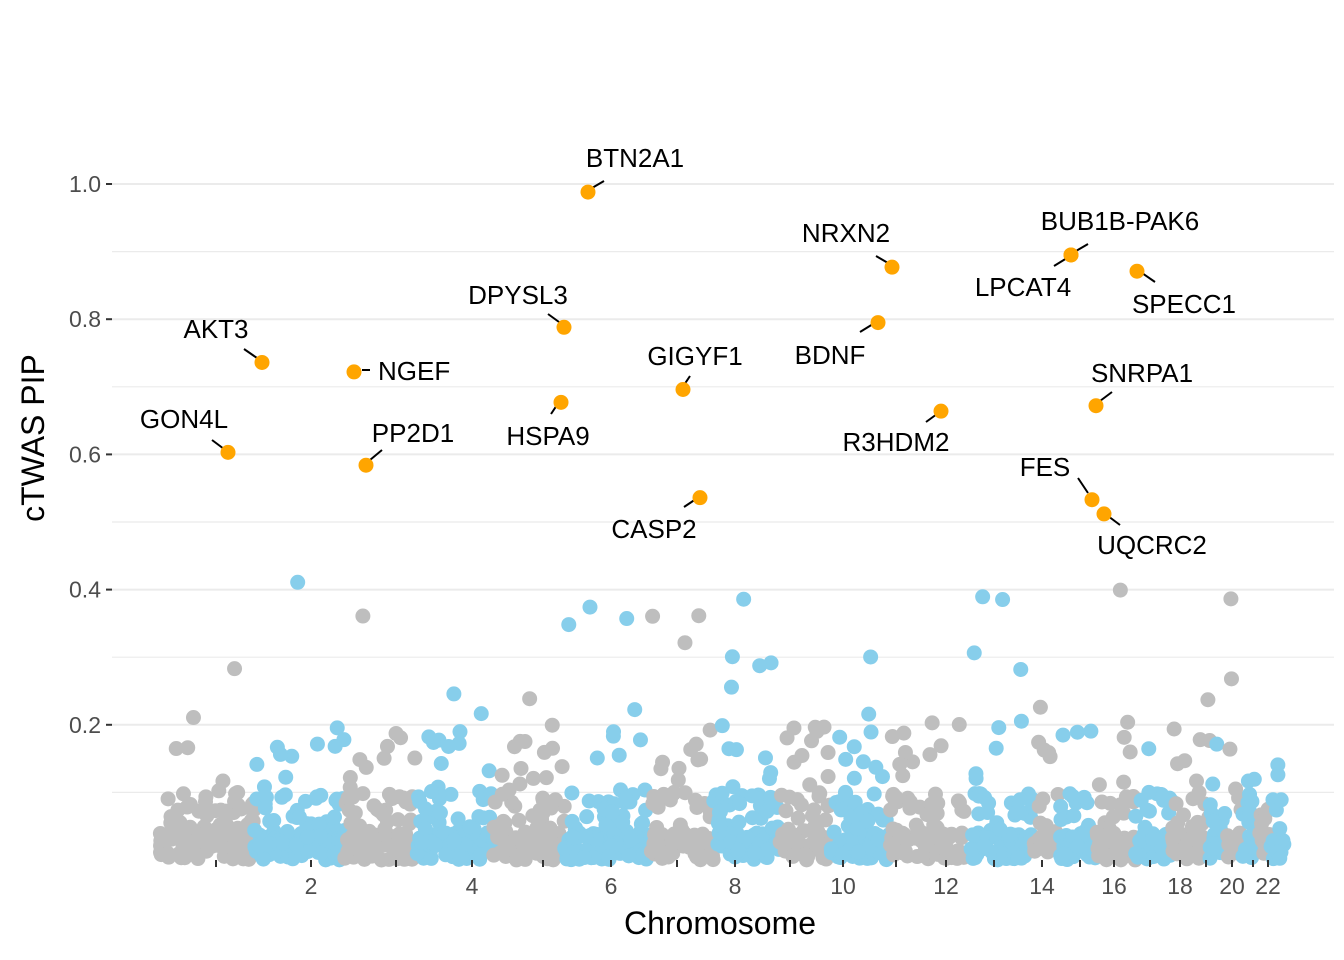 The width and height of the screenshot is (1344, 960). What do you see at coordinates (85, 725) in the screenshot?
I see `y-tick-label: 0.2` at bounding box center [85, 725].